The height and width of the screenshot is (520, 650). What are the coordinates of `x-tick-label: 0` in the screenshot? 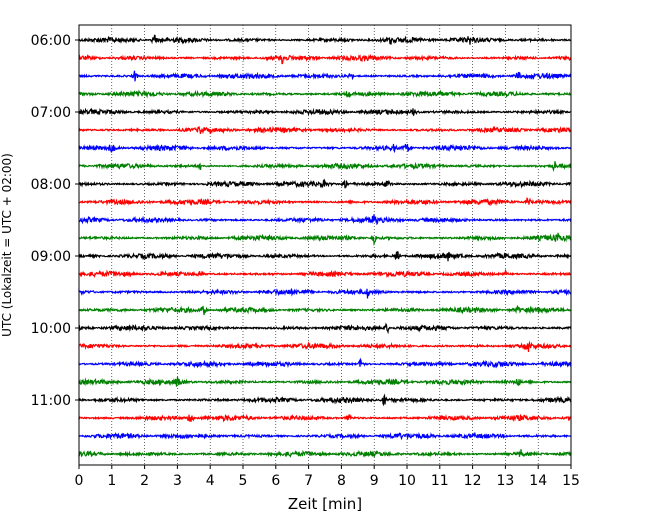 It's located at (79, 481).